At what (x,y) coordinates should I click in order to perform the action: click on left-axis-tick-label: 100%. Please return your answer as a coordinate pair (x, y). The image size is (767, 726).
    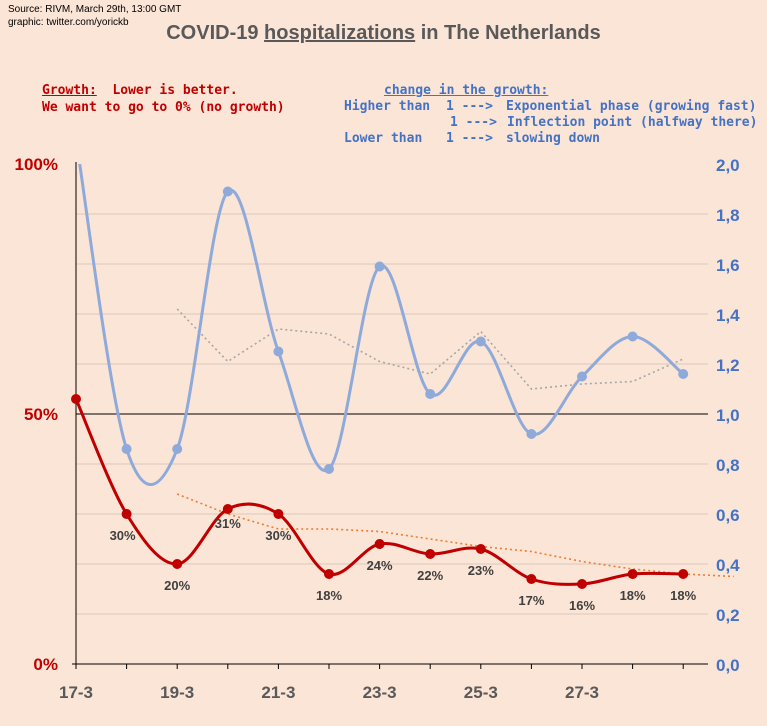
    Looking at the image, I should click on (36, 164).